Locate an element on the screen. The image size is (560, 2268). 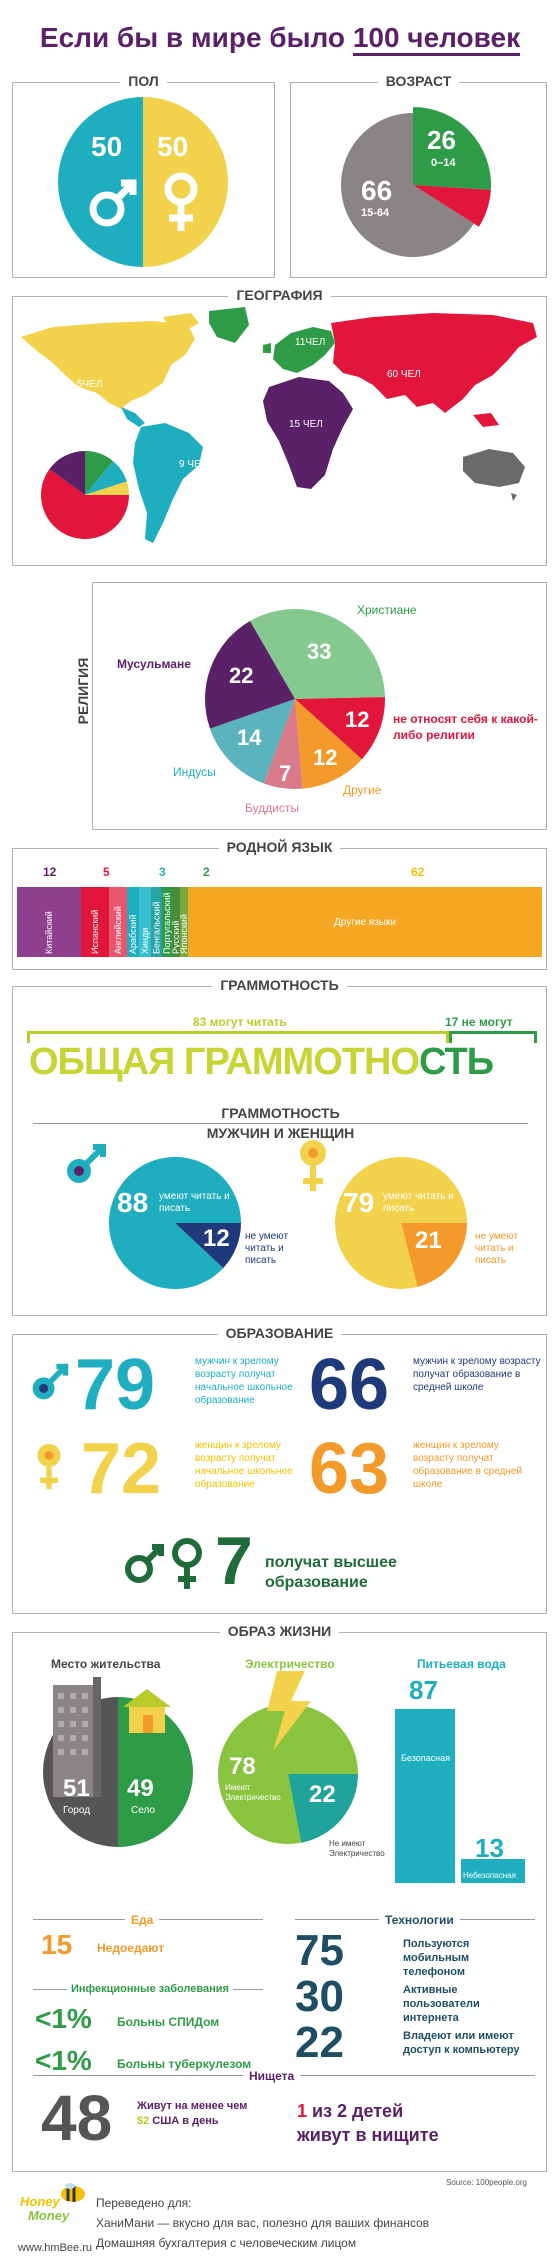
el-yes-label: Имеют Электричество is located at coordinates (253, 1792).